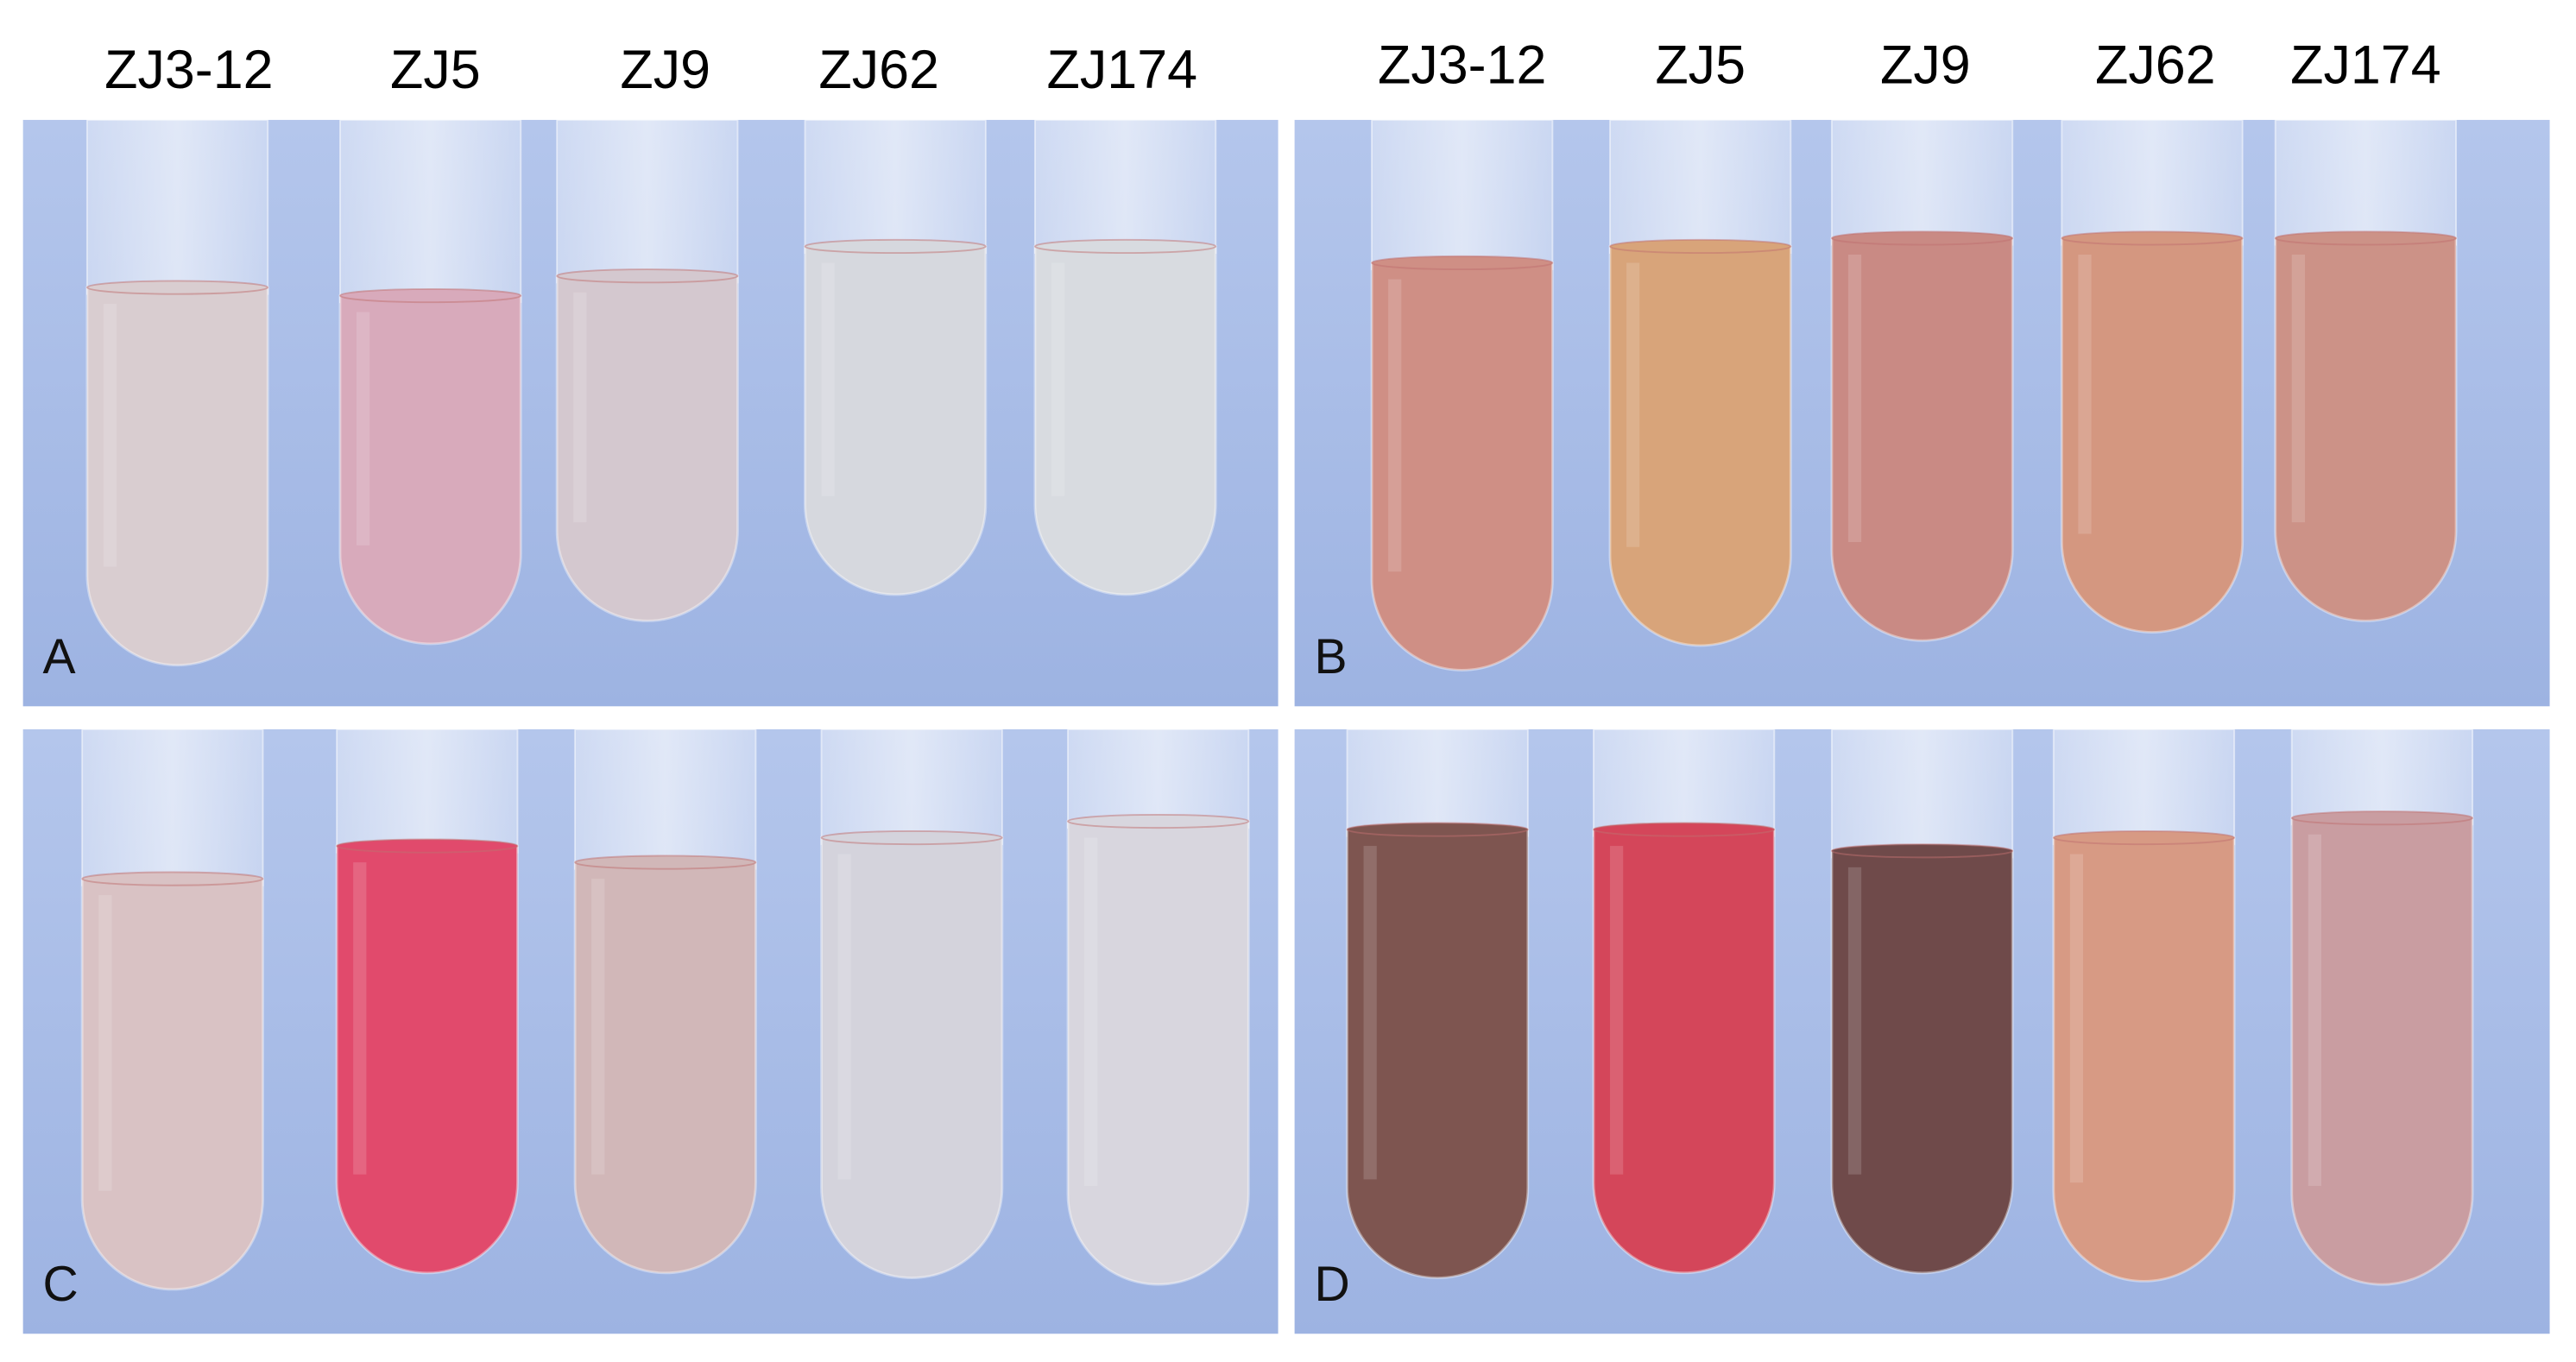 The height and width of the screenshot is (1362, 2576). I want to click on panel-letter: C, so click(60, 1284).